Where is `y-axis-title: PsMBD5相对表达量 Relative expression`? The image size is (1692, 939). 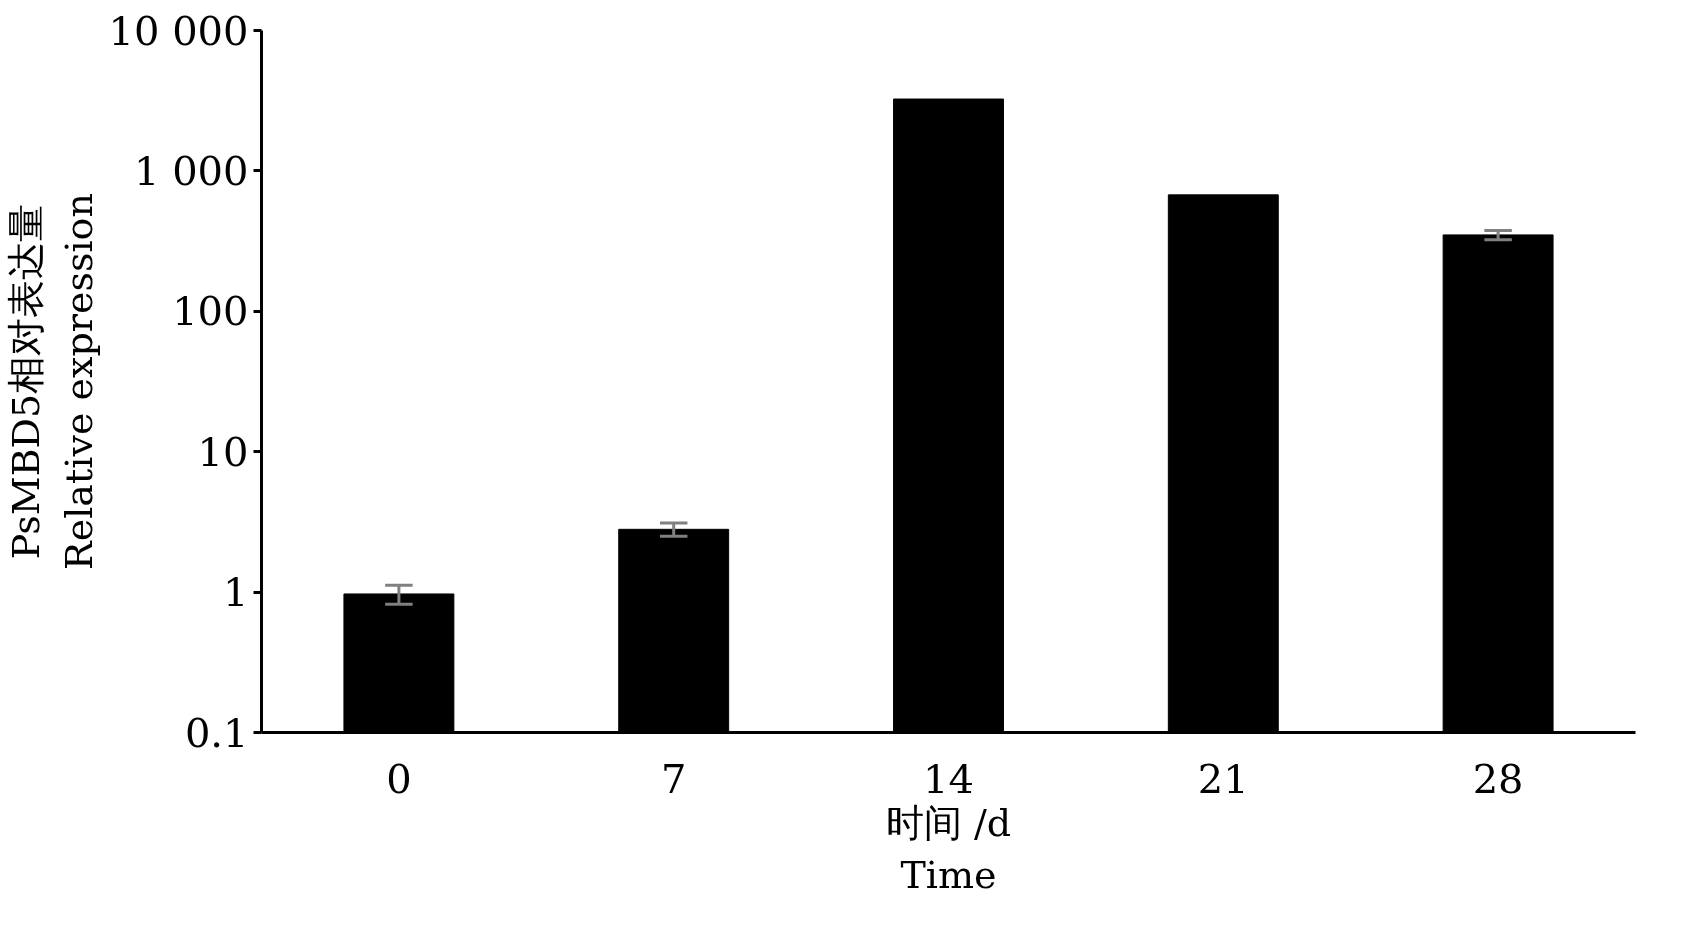
y-axis-title: PsMBD5相对表达量 Relative expression is located at coordinates (52, 381).